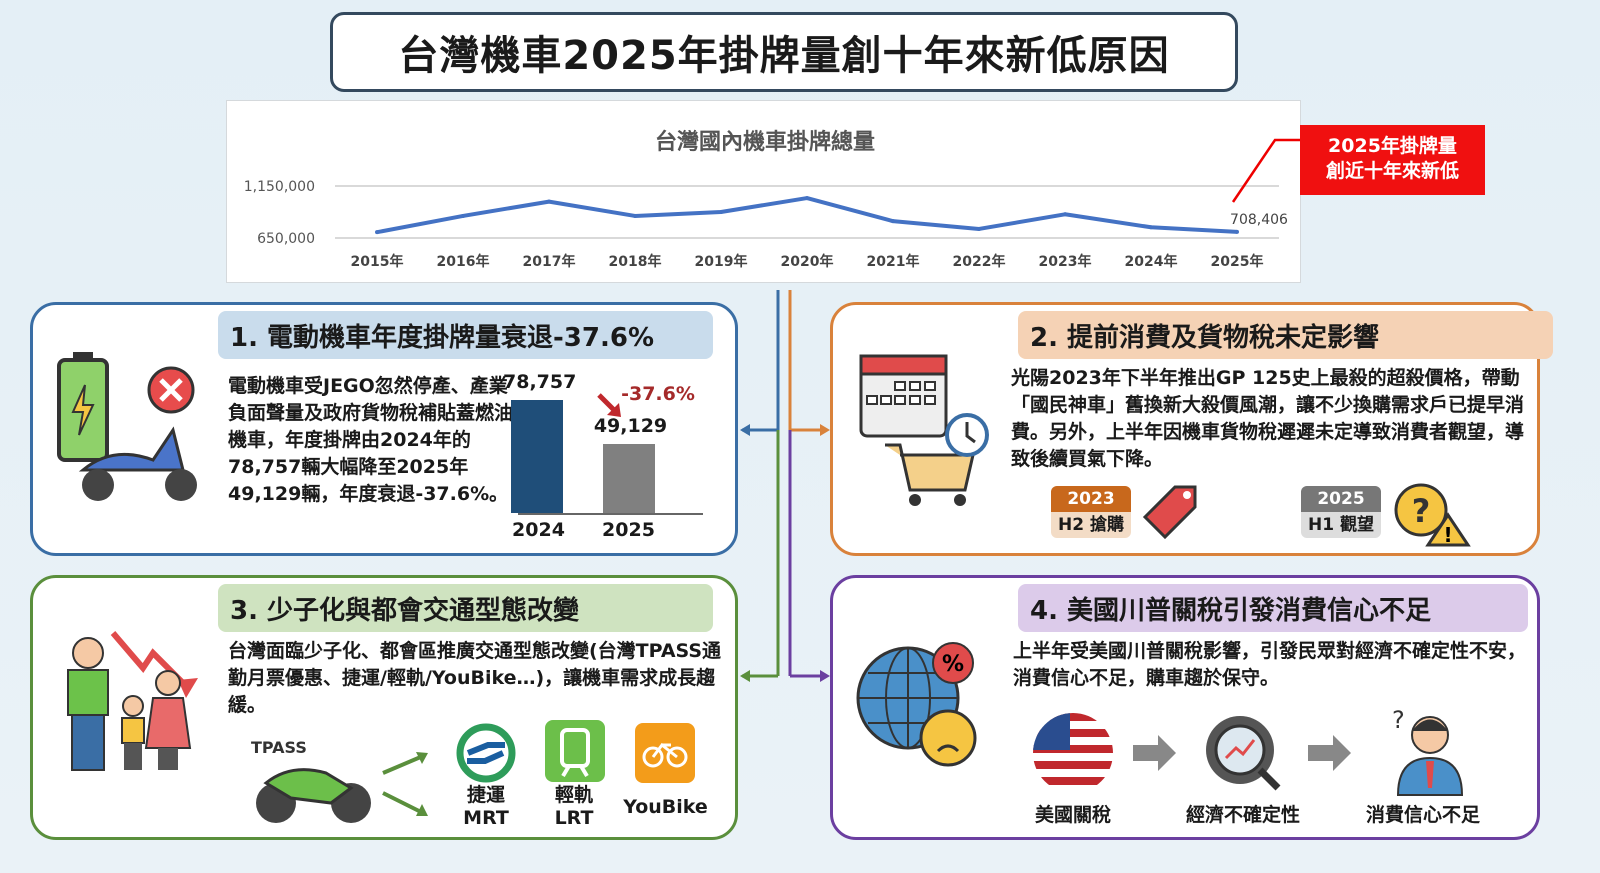  Describe the element at coordinates (609, 405) in the screenshot. I see `down-arrow-icon` at that location.